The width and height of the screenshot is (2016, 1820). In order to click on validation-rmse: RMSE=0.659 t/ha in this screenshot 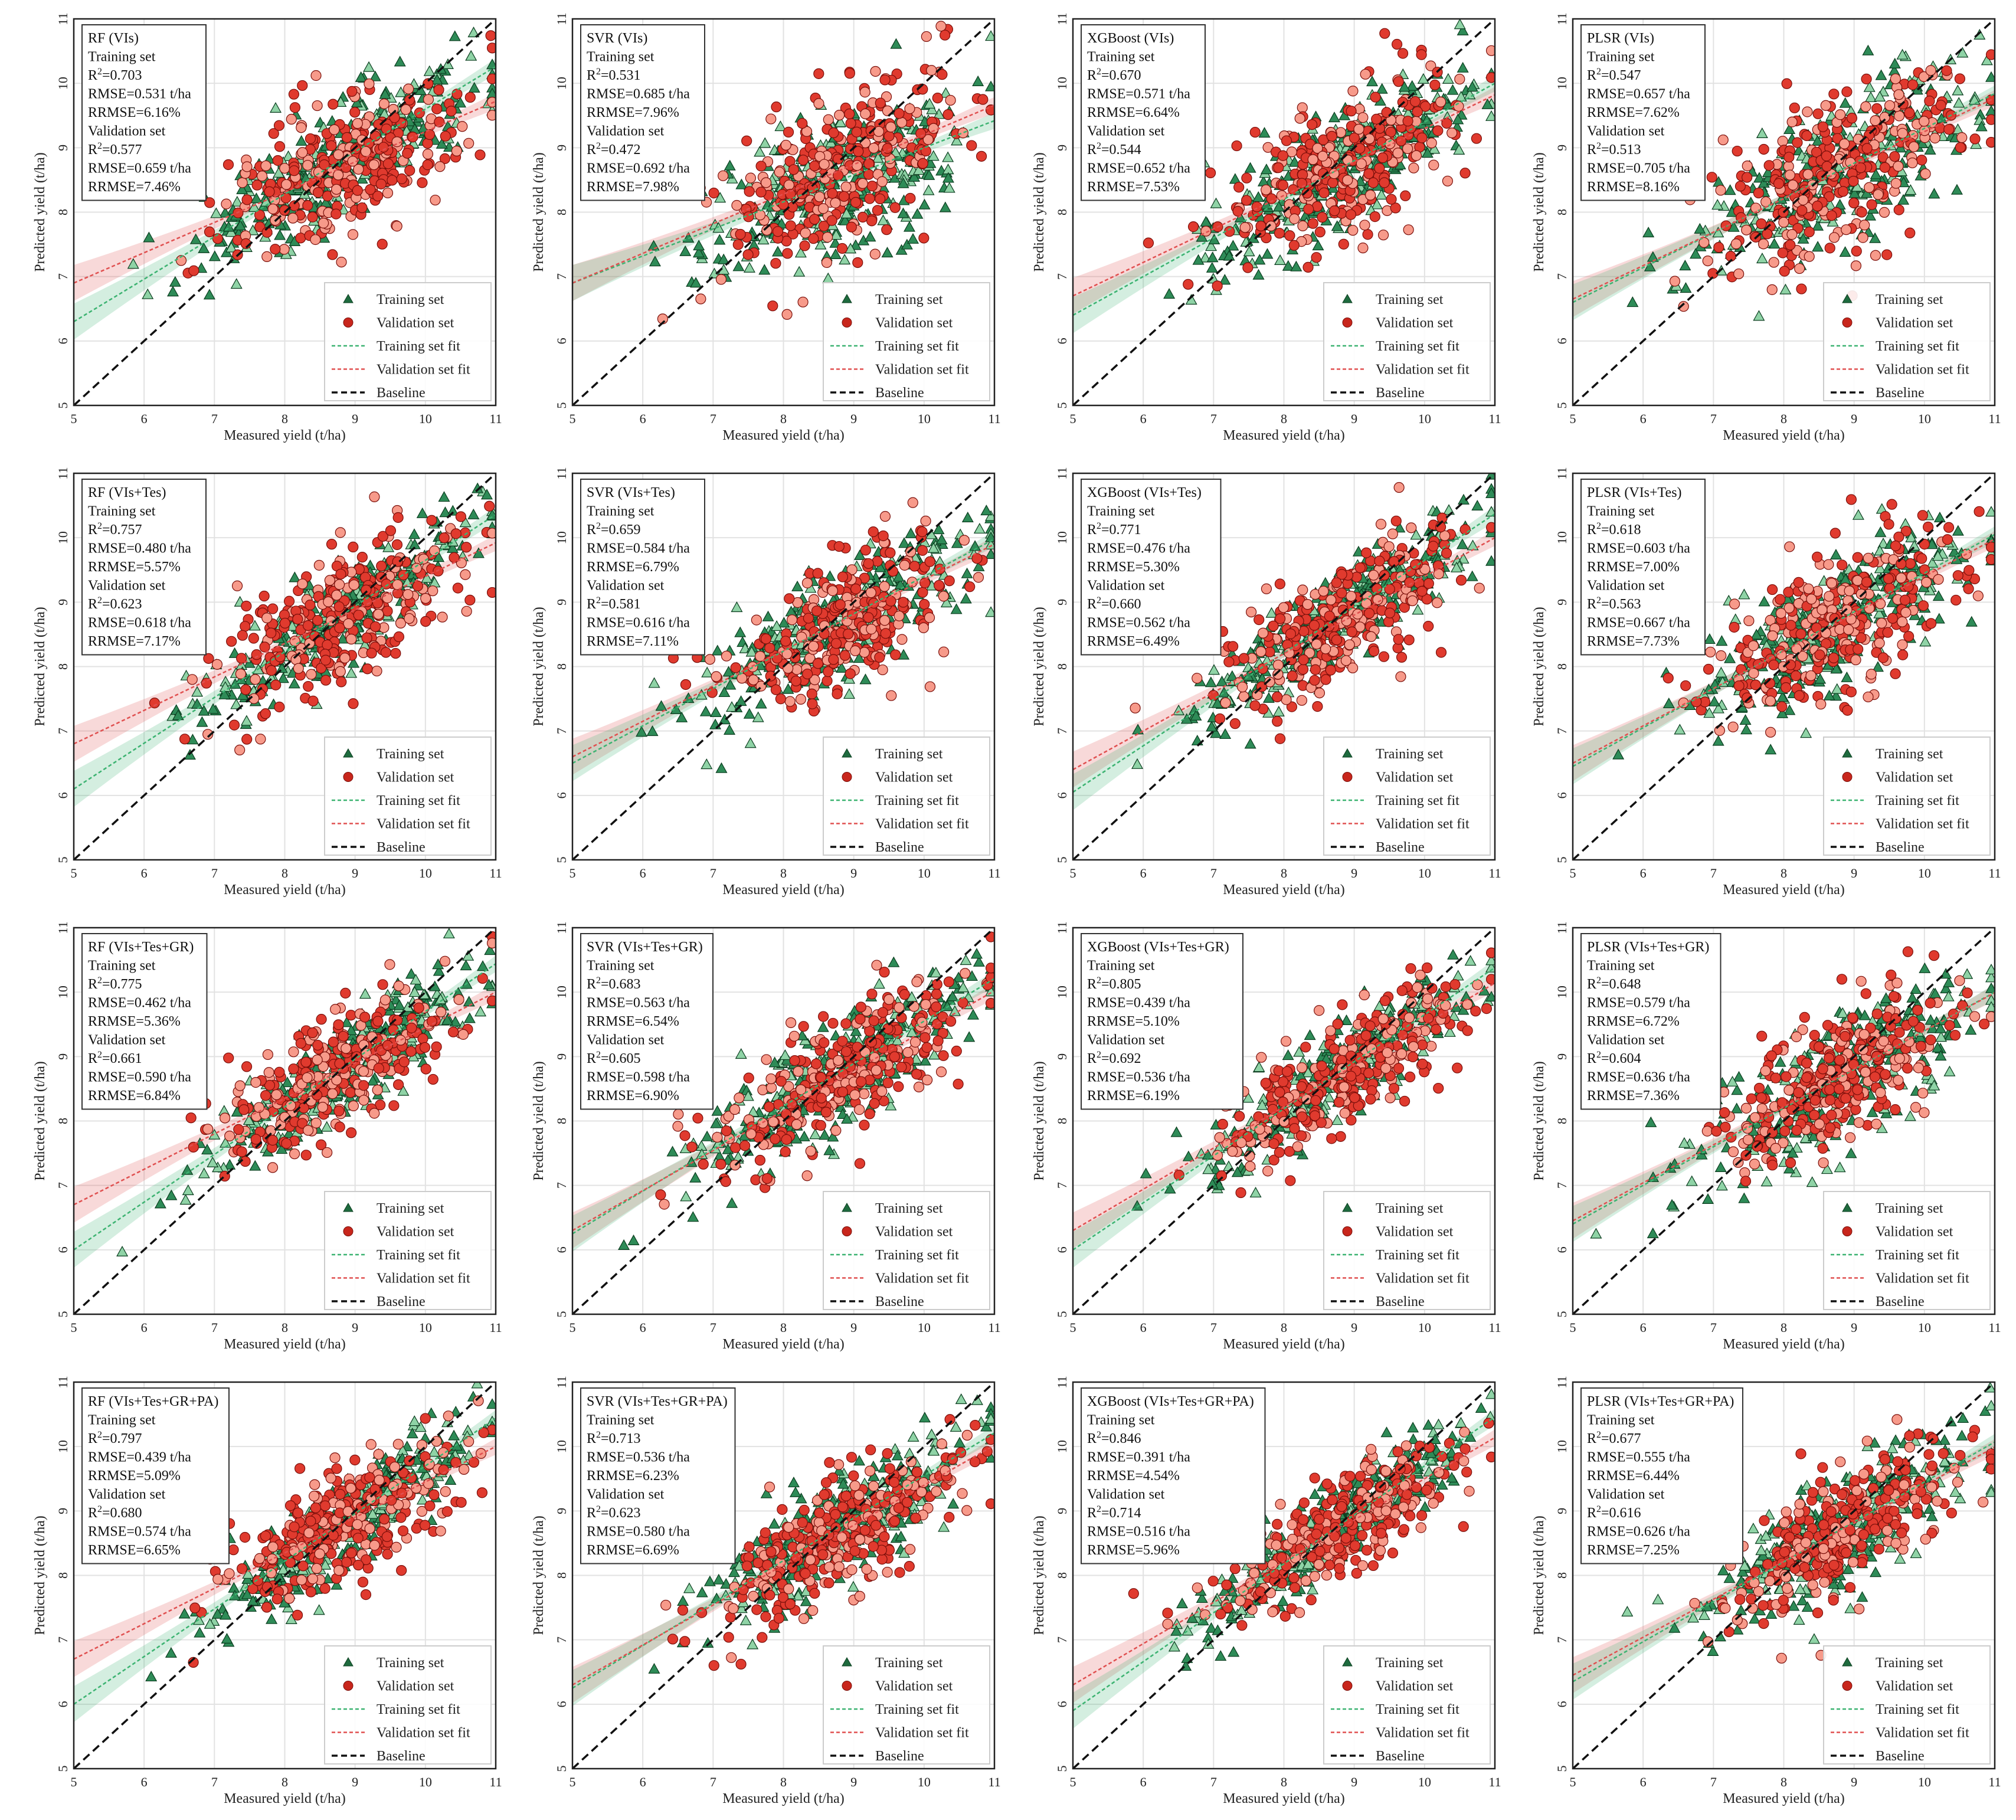, I will do `click(139, 168)`.